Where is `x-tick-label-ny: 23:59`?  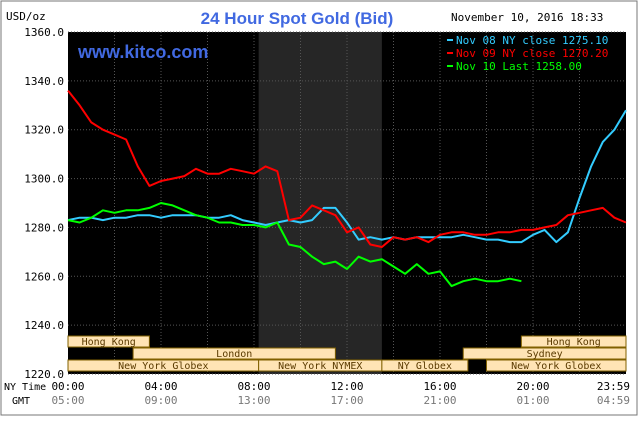
x-tick-label-ny: 23:59 is located at coordinates (613, 386).